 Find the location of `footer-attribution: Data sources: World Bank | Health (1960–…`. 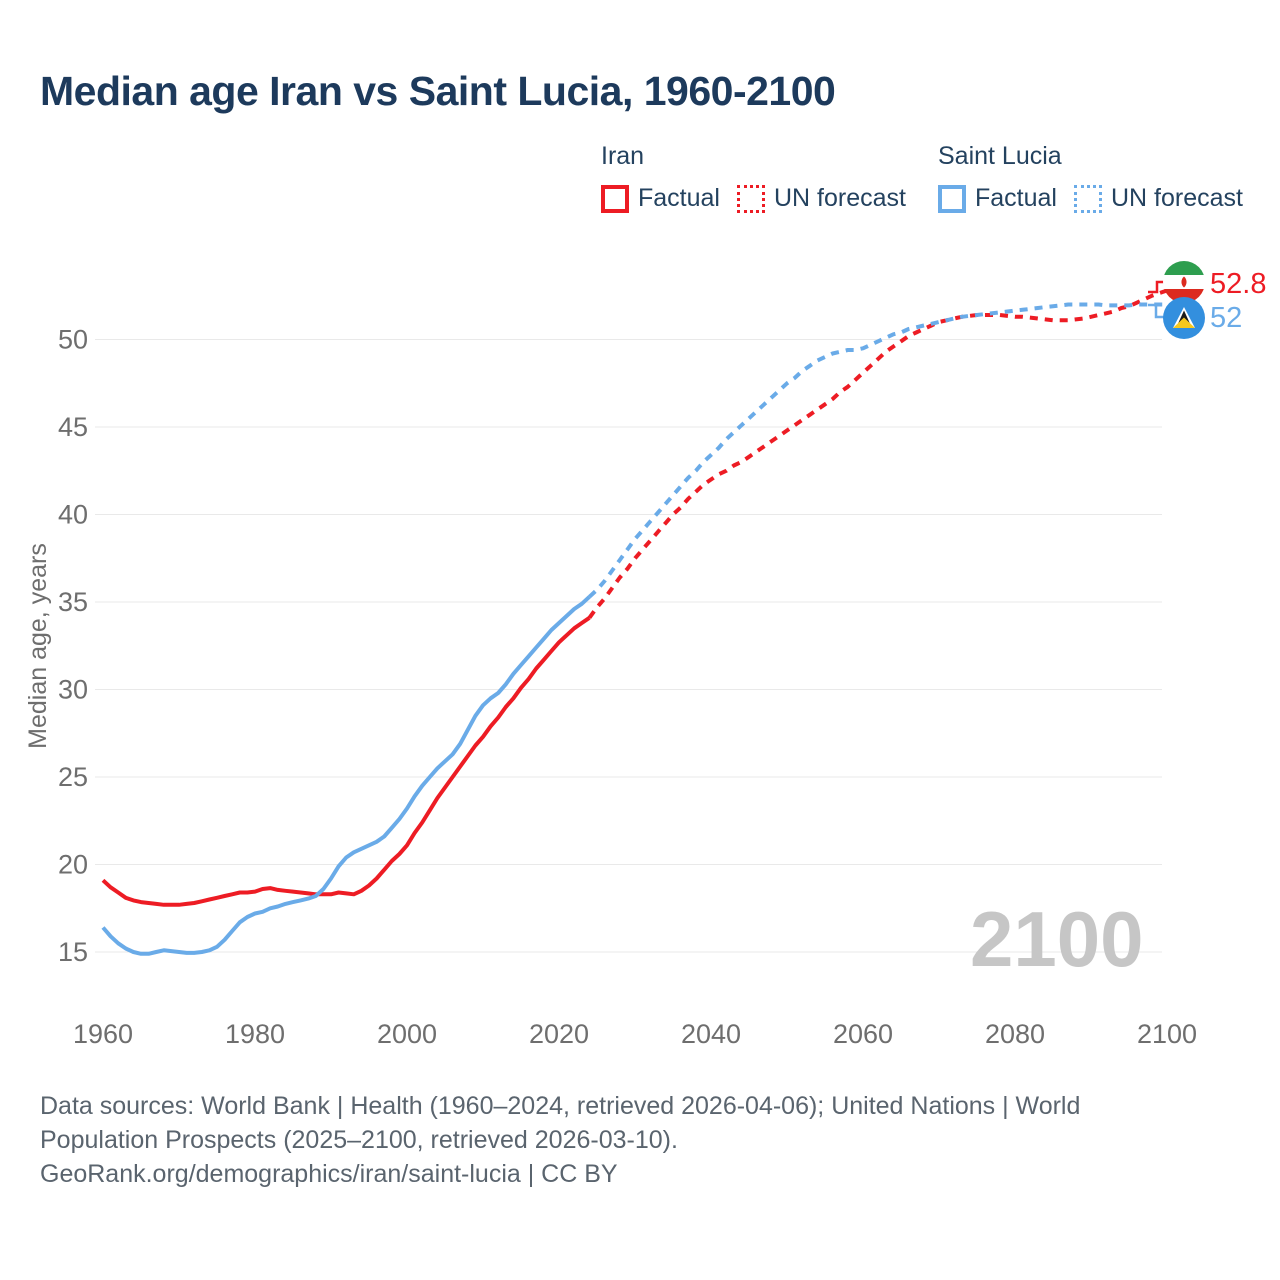

footer-attribution: Data sources: World Bank | Health (1960–… is located at coordinates (610, 1140).